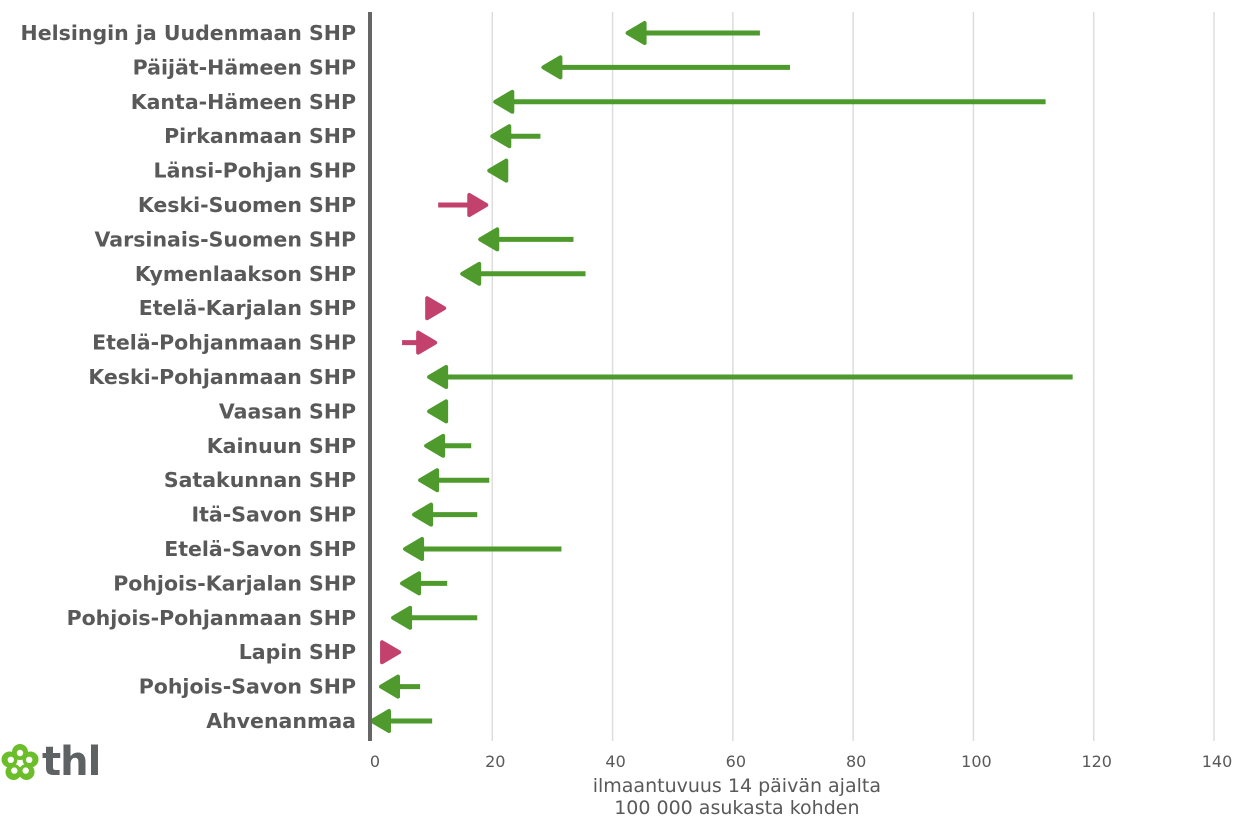 The width and height of the screenshot is (1234, 819). Describe the element at coordinates (287, 411) in the screenshot. I see `category-label: Vaasan SHP` at that location.